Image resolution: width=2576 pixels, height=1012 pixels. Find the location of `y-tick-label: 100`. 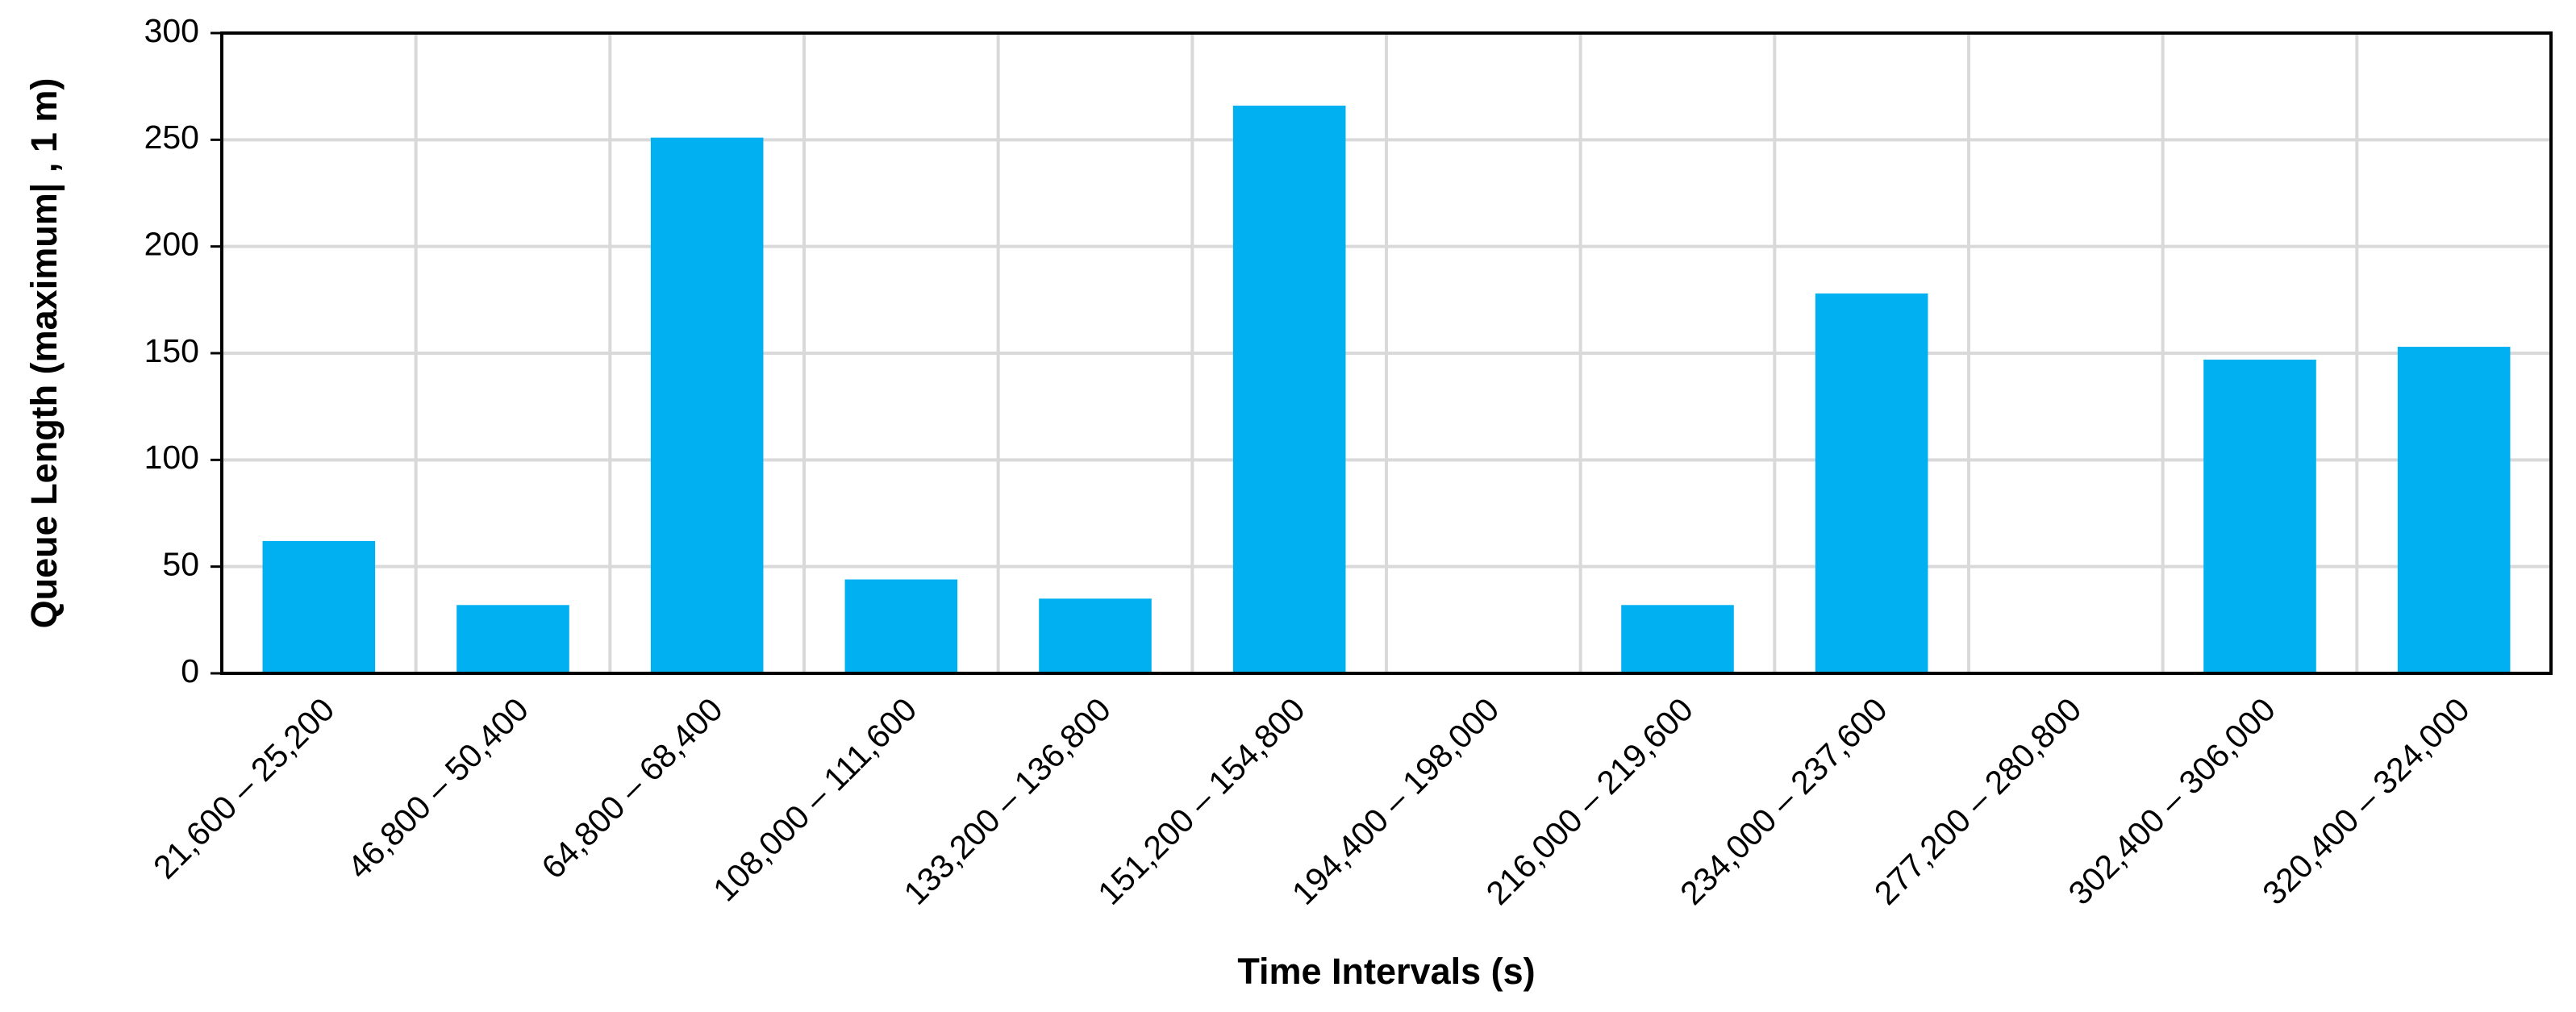

y-tick-label: 100 is located at coordinates (171, 457).